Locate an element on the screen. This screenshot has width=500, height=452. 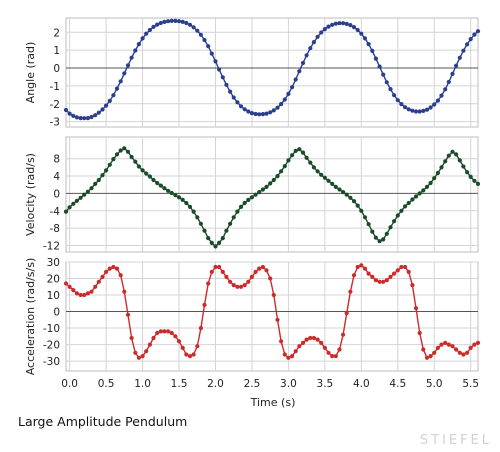
x-axis: 0.0 0.5 1.0 1.5 2.0 2.5 3.0 3.5 4.0 4.5 5.0 5.5 is located at coordinates (270, 384).